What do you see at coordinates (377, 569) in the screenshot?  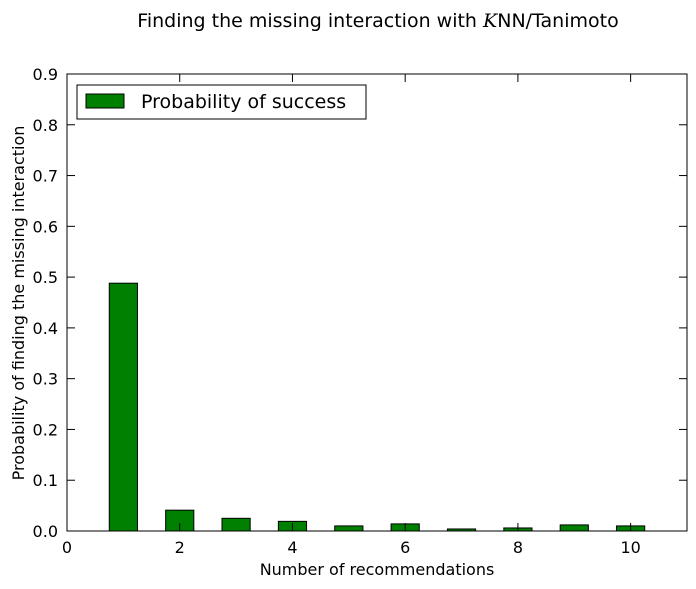 I see `x-axis-label: Number of recommendations` at bounding box center [377, 569].